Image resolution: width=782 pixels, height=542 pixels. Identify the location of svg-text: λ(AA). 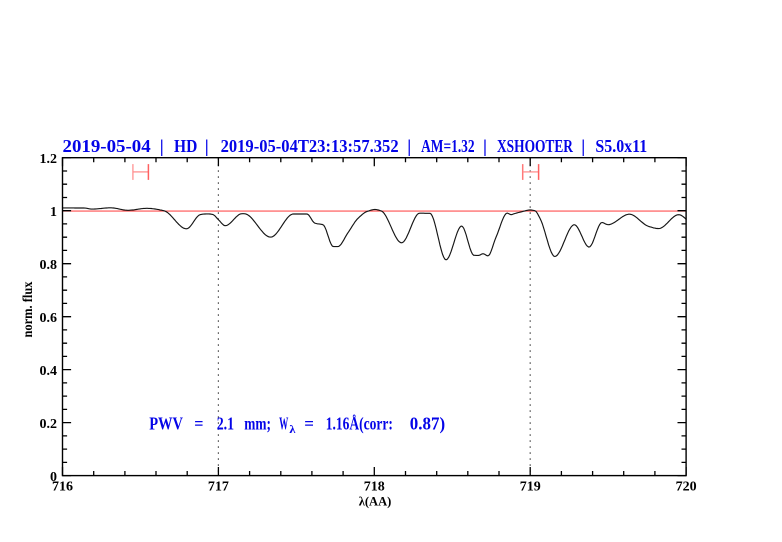
(375, 502).